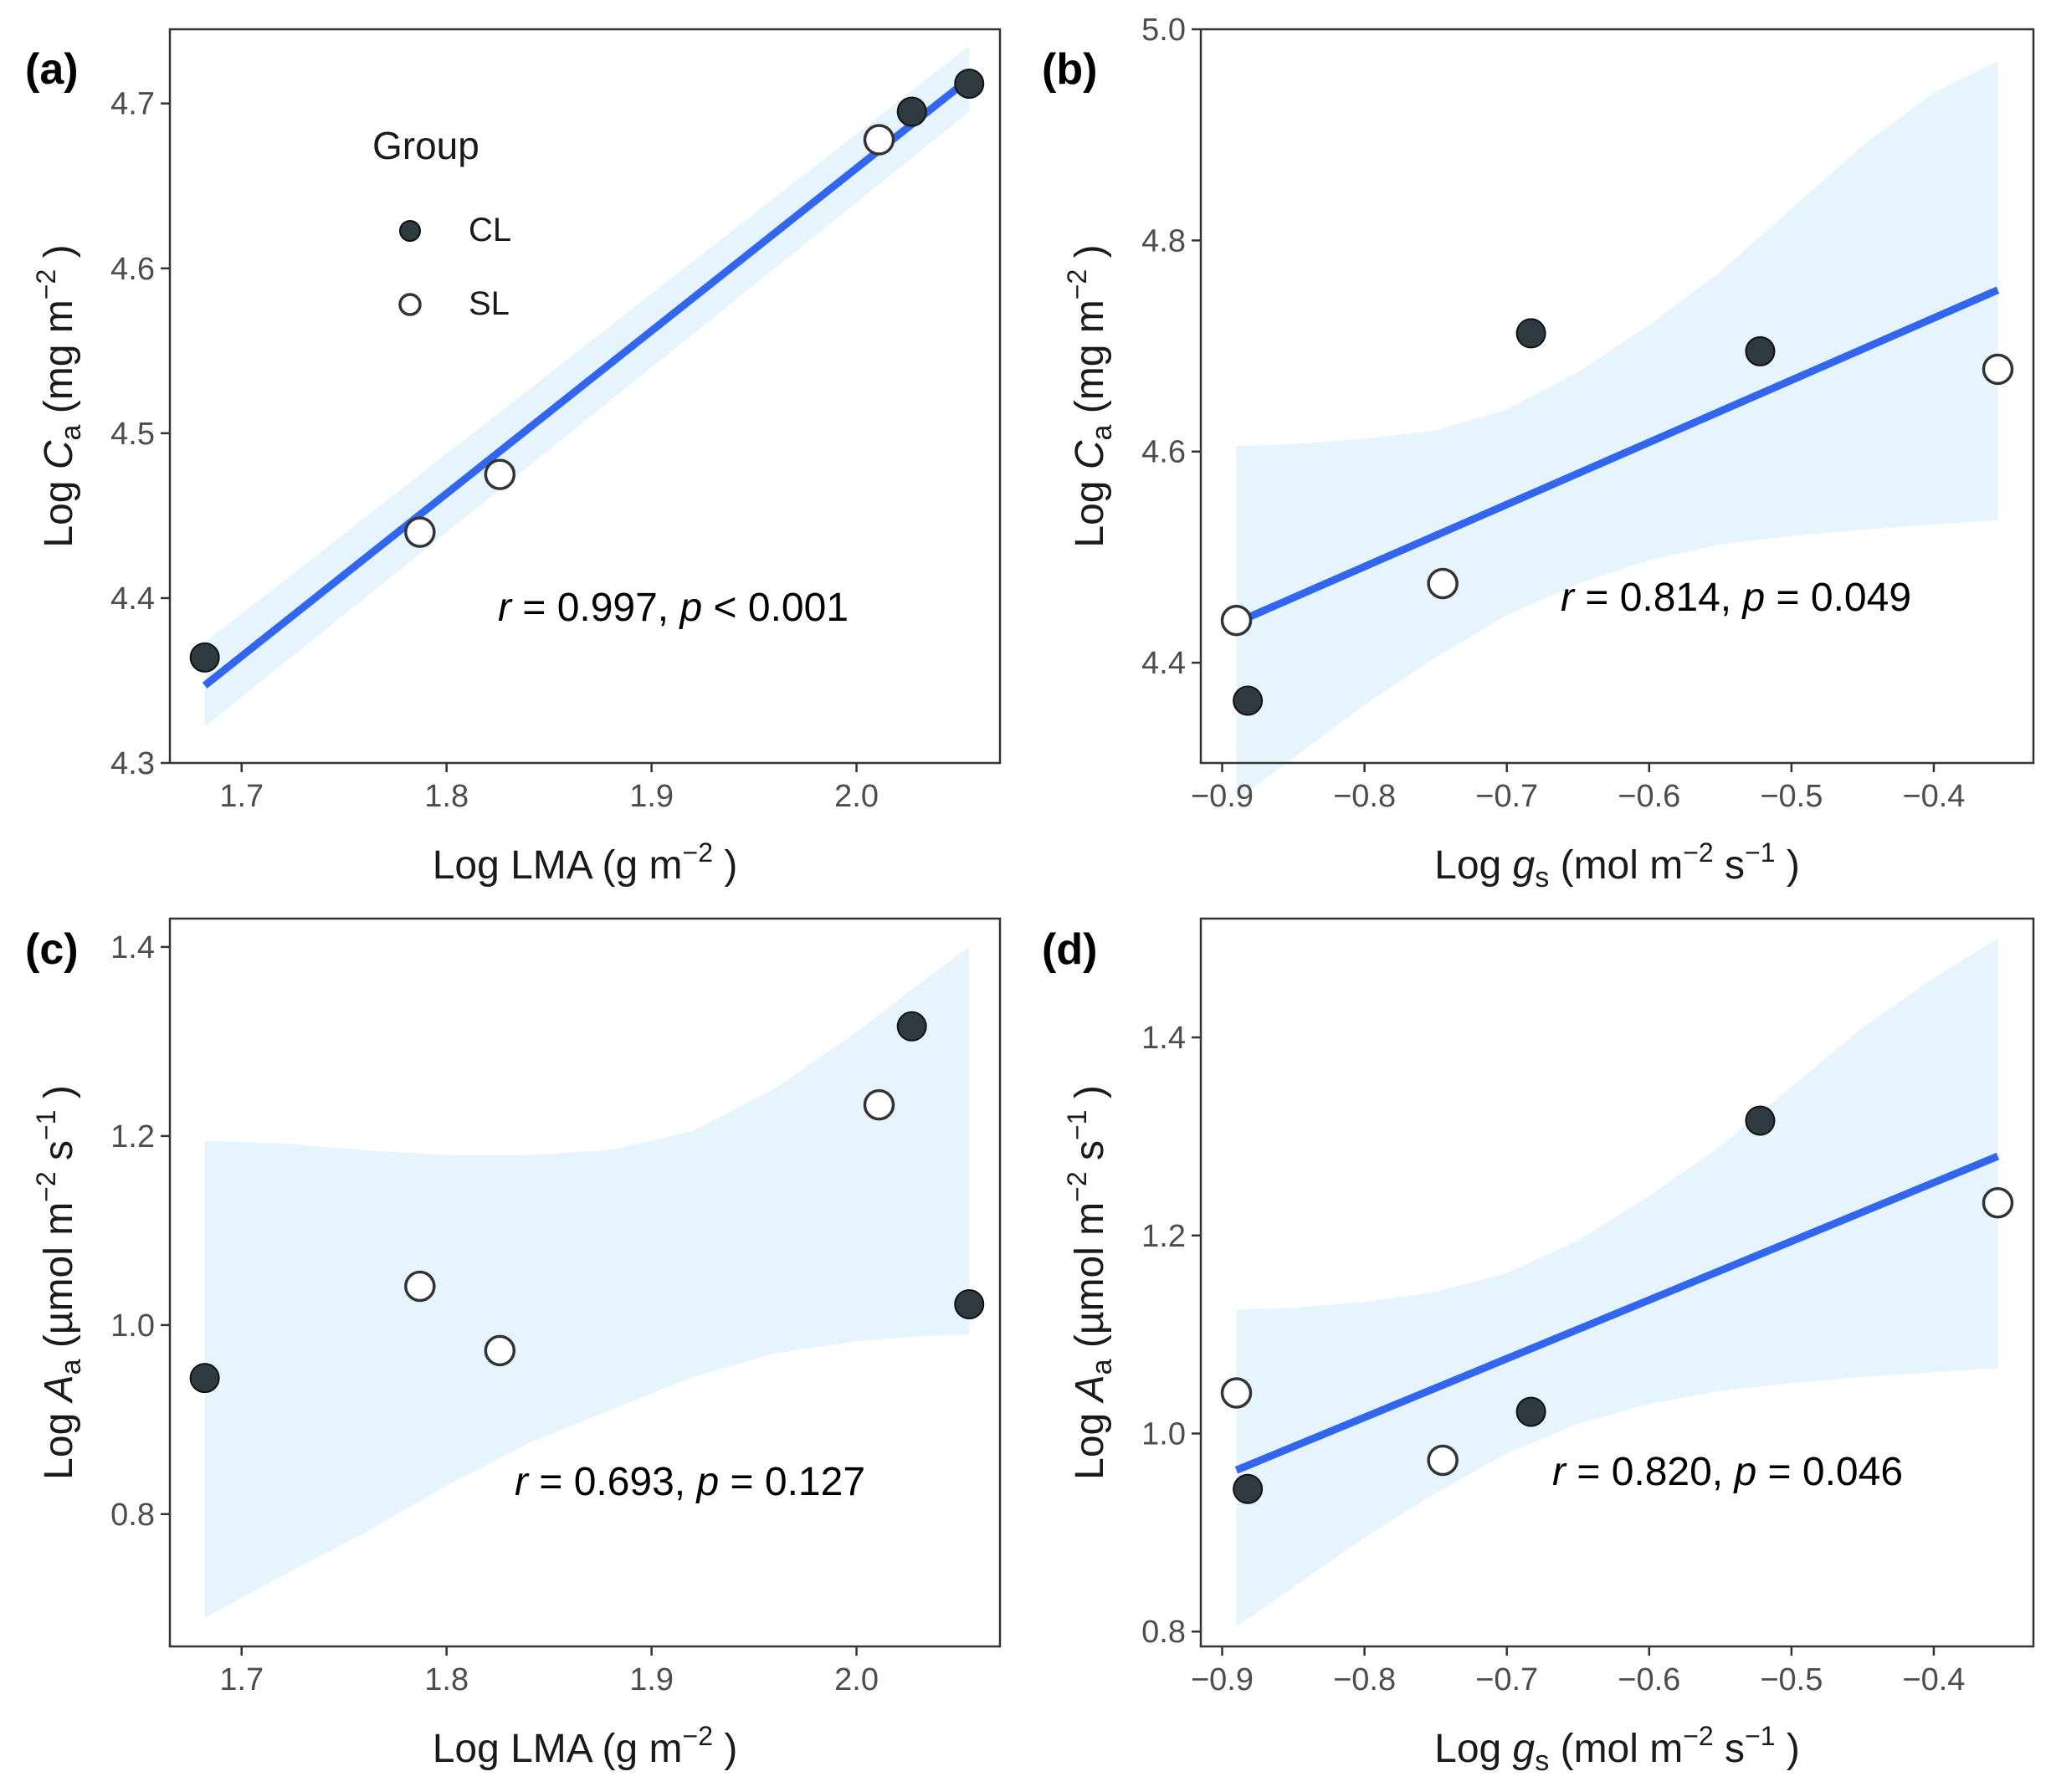 The height and width of the screenshot is (1792, 2051). What do you see at coordinates (690, 1482) in the screenshot?
I see `stats-annotation: r = 0.693, p = 0.127` at bounding box center [690, 1482].